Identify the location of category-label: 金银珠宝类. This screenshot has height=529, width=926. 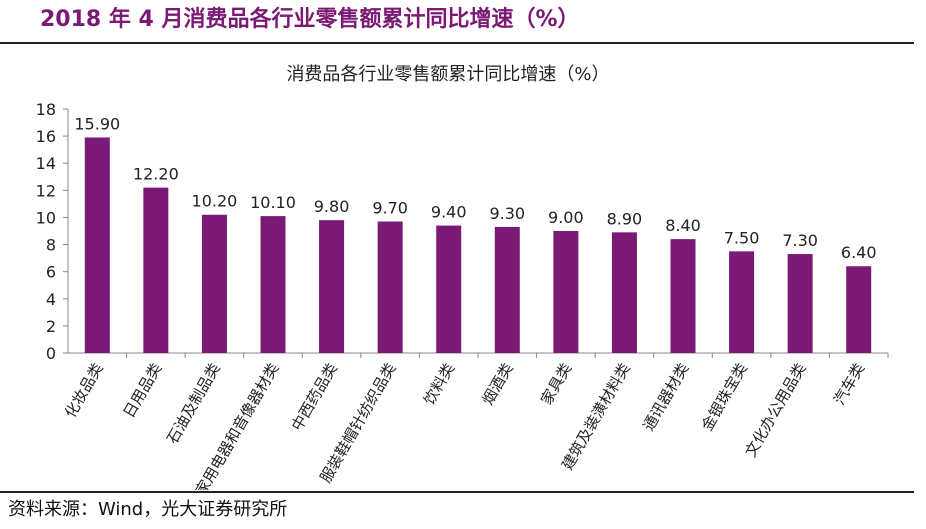
(724, 397).